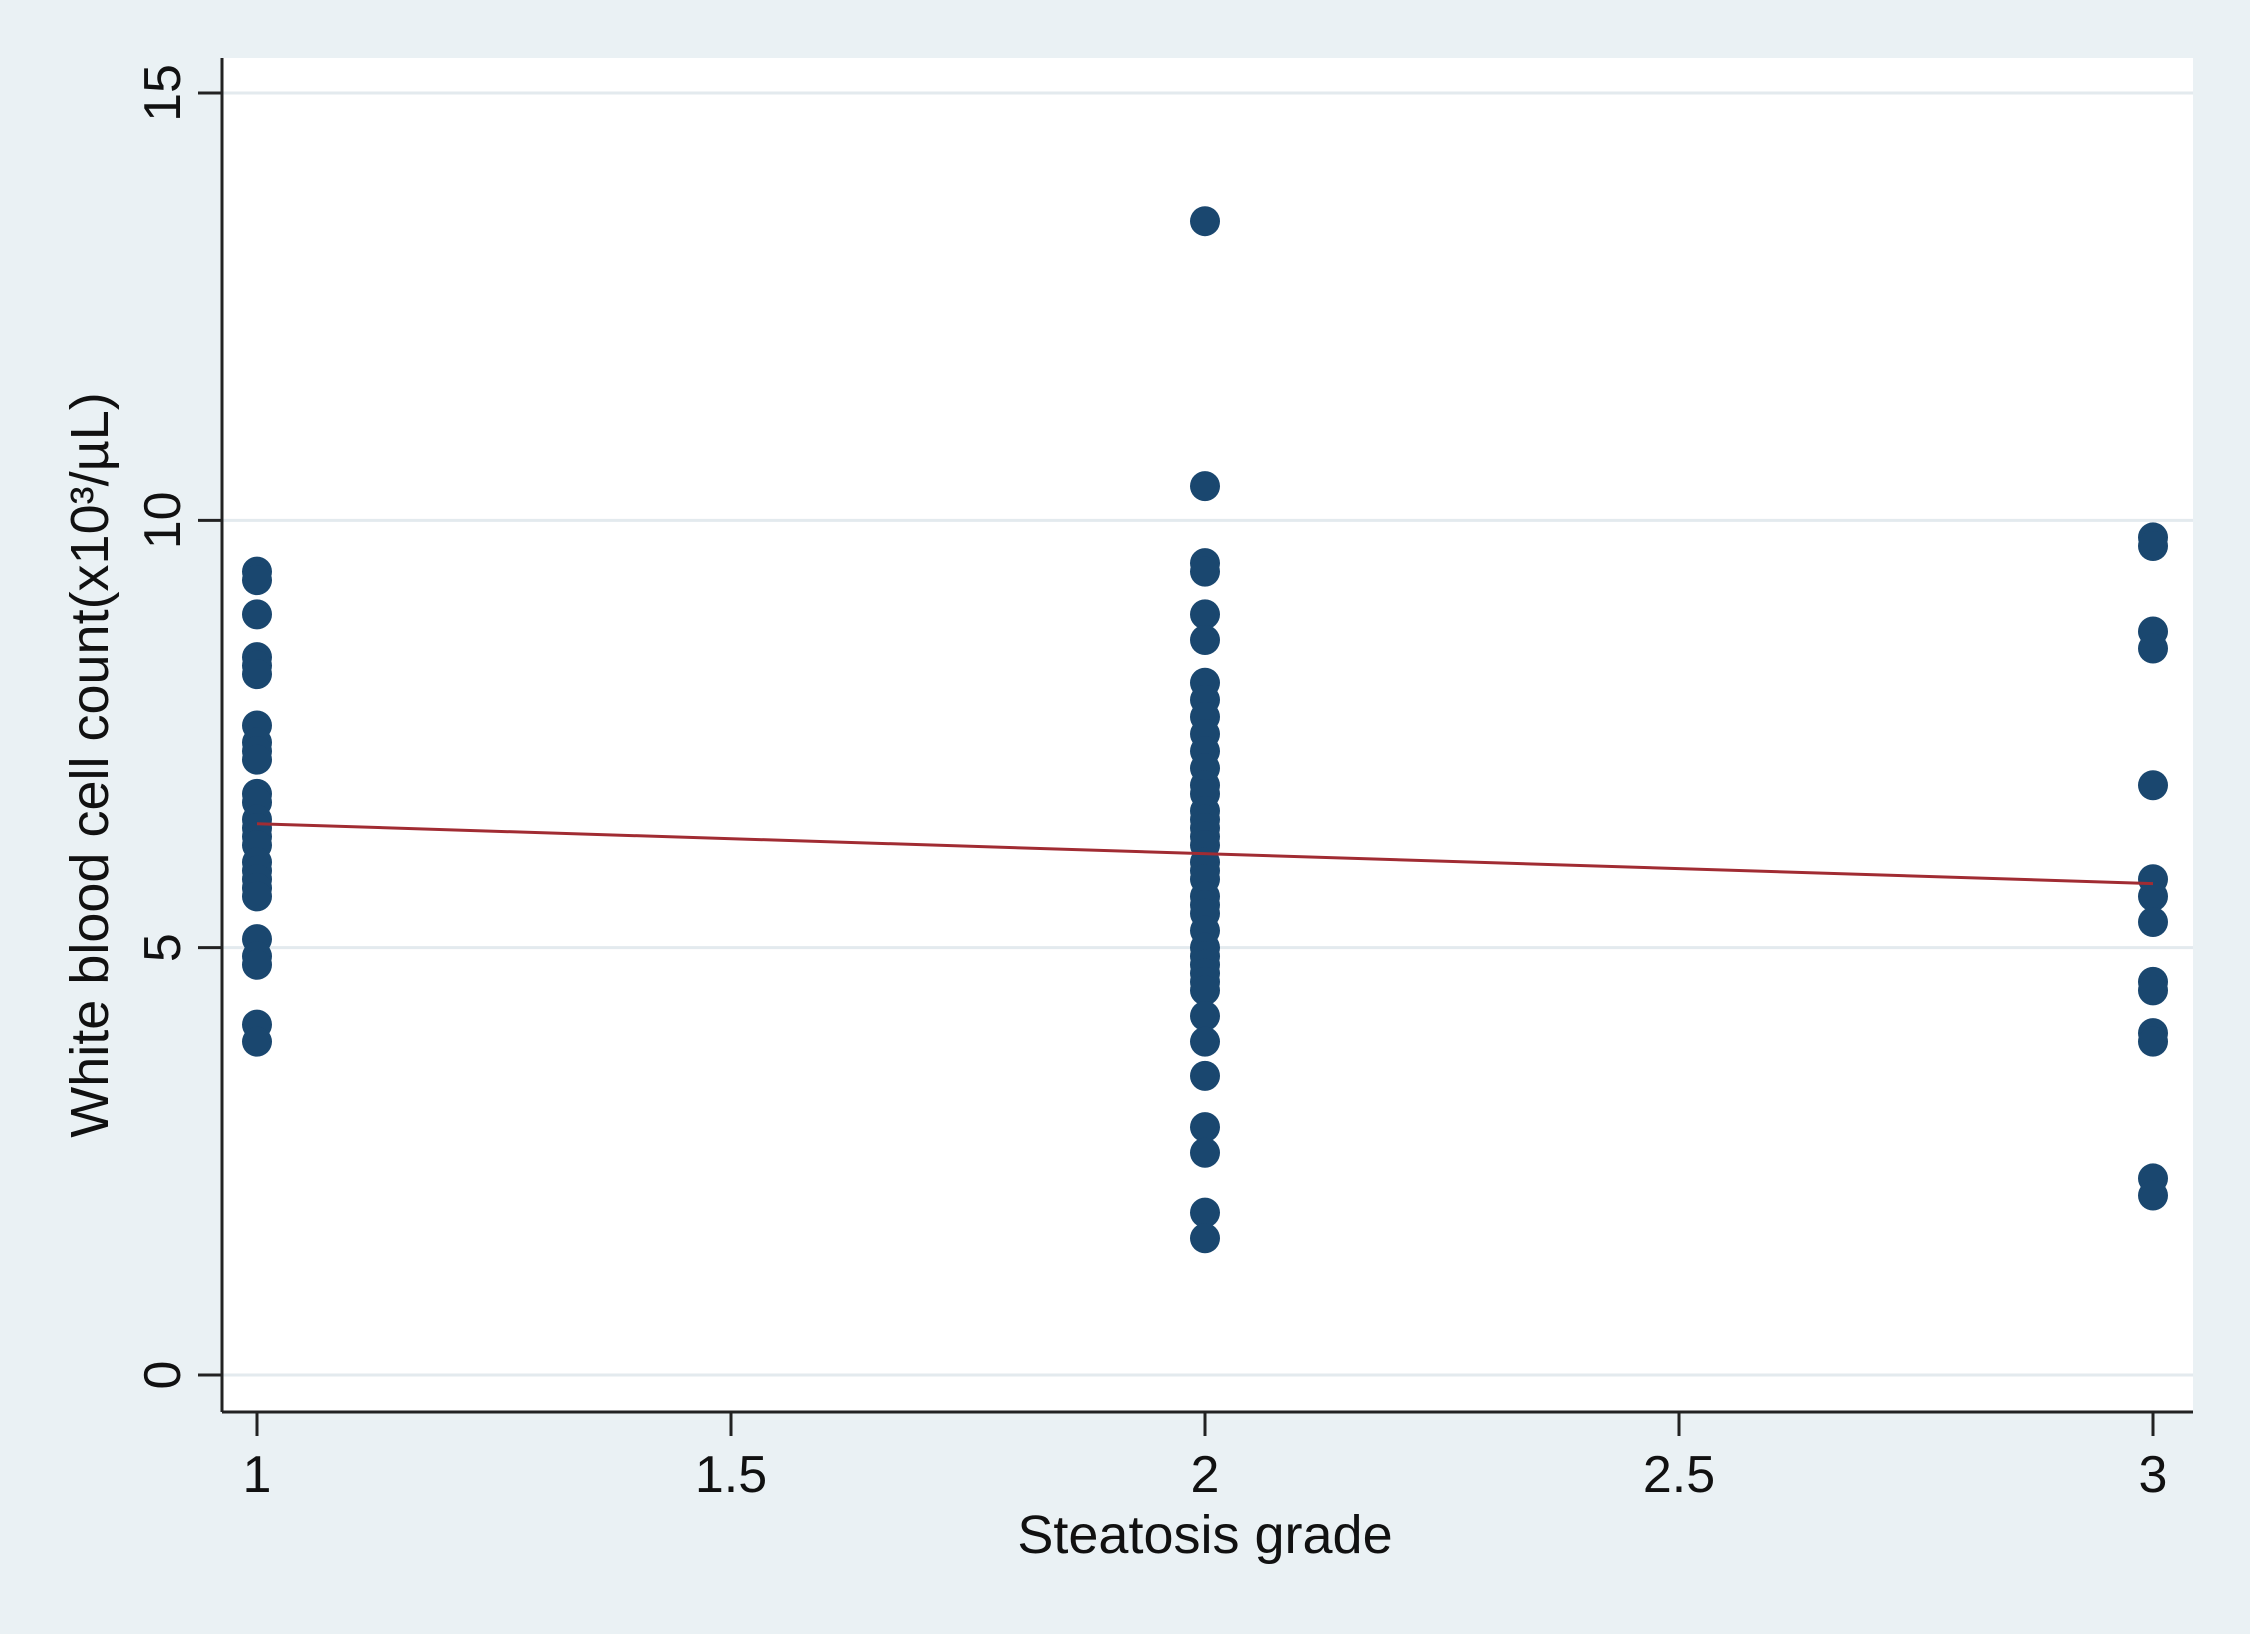 The height and width of the screenshot is (1634, 2250). What do you see at coordinates (1204, 1535) in the screenshot?
I see `x-axis-title: Steatosis grade` at bounding box center [1204, 1535].